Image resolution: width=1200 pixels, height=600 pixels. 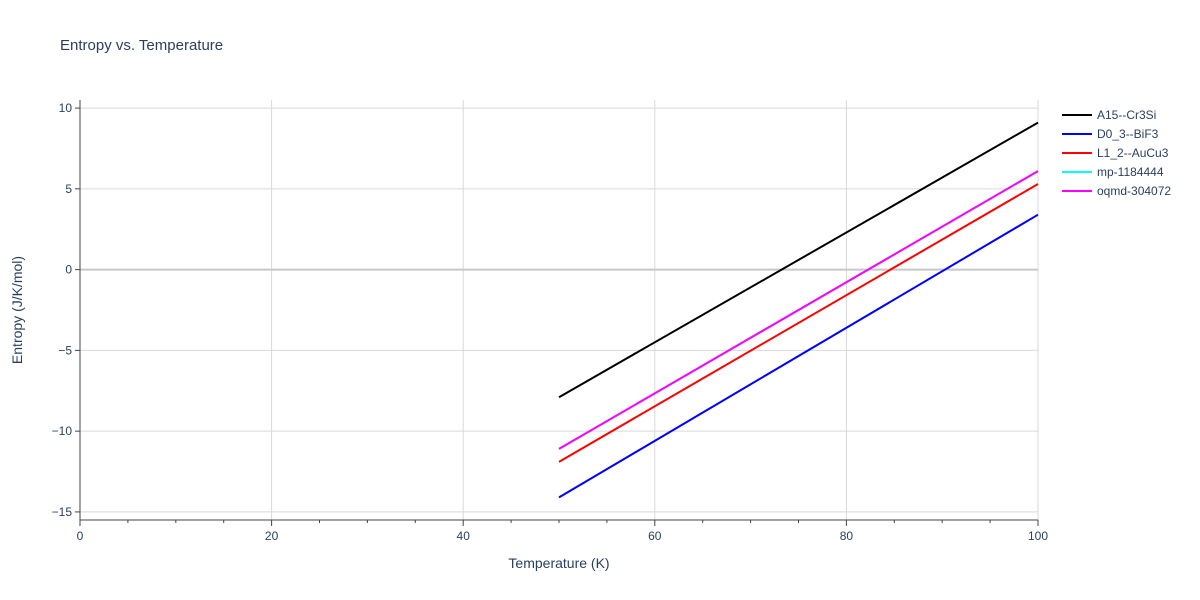 What do you see at coordinates (141, 45) in the screenshot?
I see `chart-title: Entropy vs. Temperature` at bounding box center [141, 45].